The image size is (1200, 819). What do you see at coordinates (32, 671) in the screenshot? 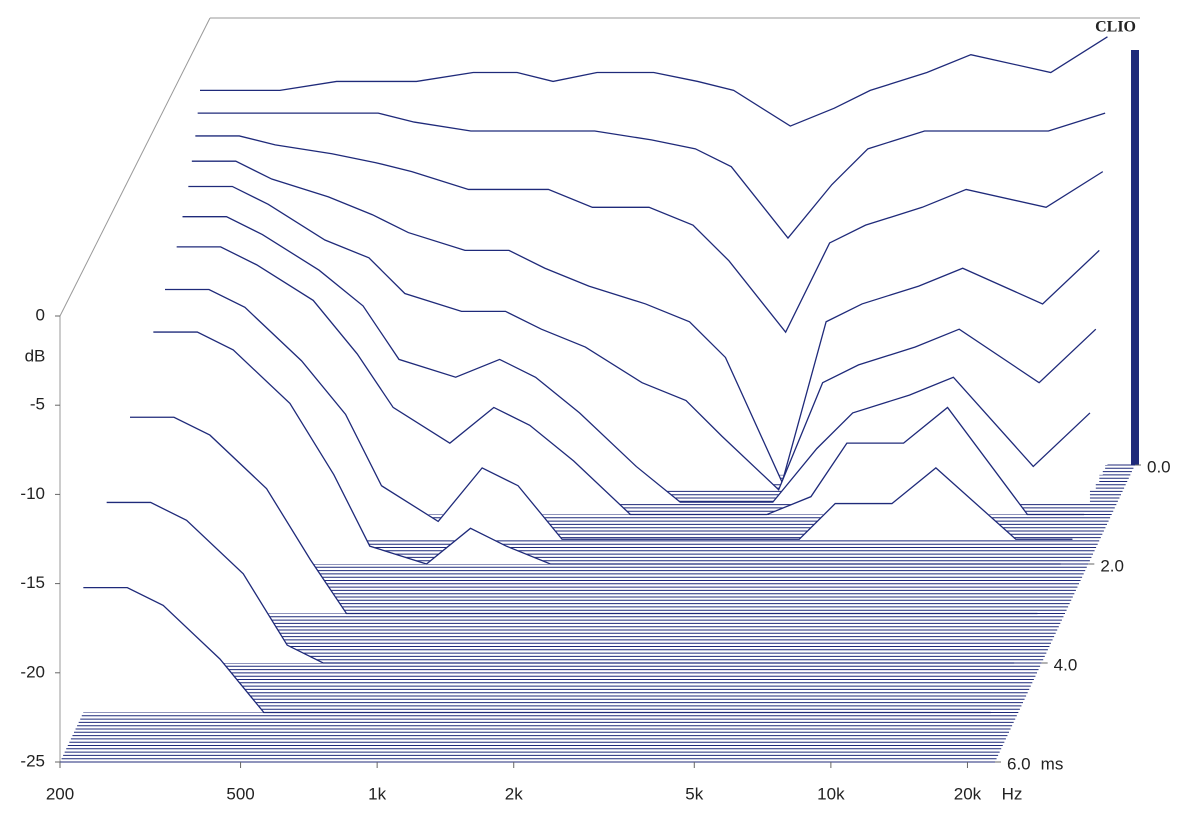
I see `y-tick-label: -20` at bounding box center [32, 671].